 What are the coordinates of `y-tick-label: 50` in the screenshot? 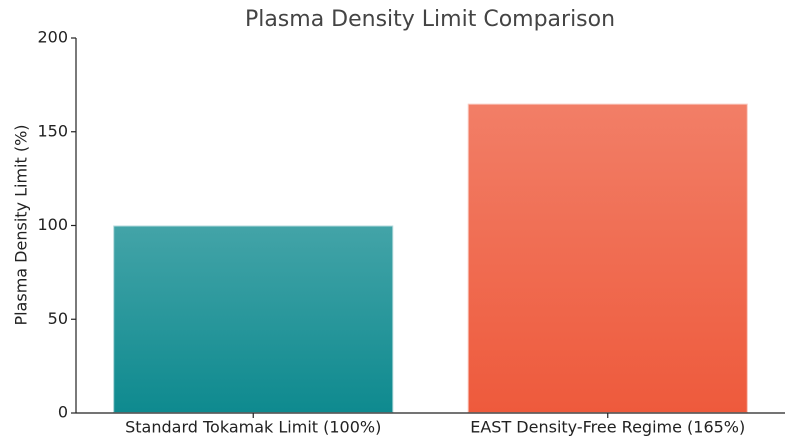 It's located at (58, 318).